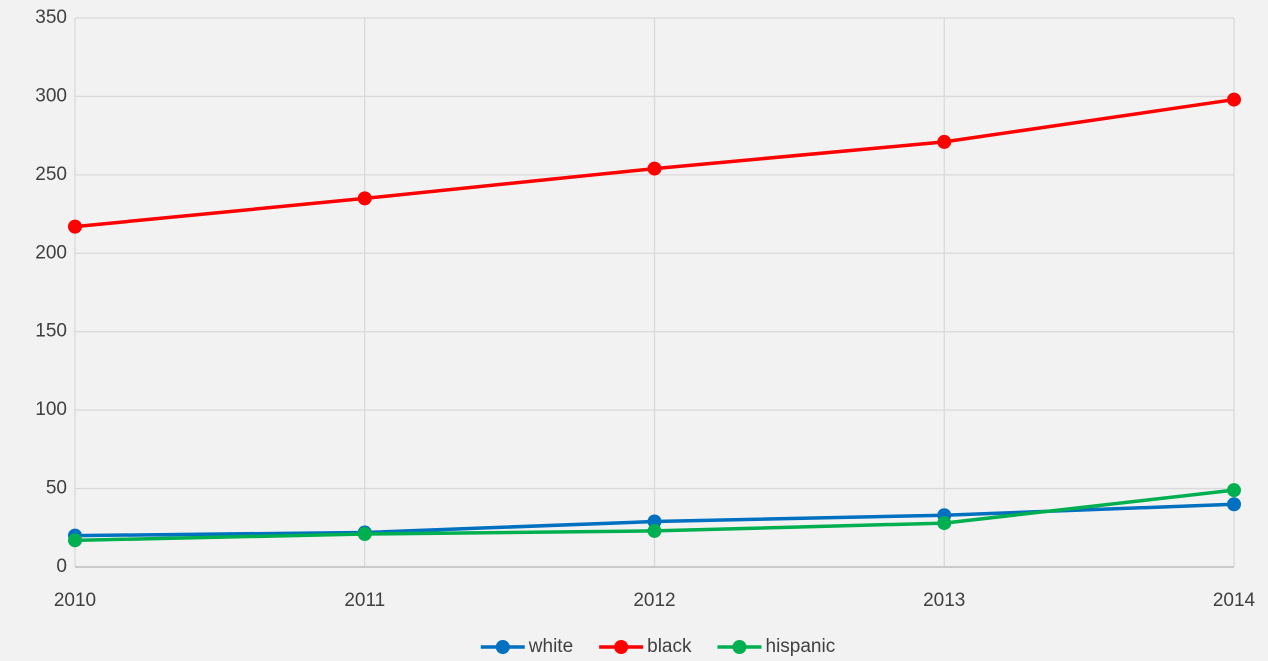 This screenshot has height=661, width=1268. I want to click on legend-item: white, so click(526, 646).